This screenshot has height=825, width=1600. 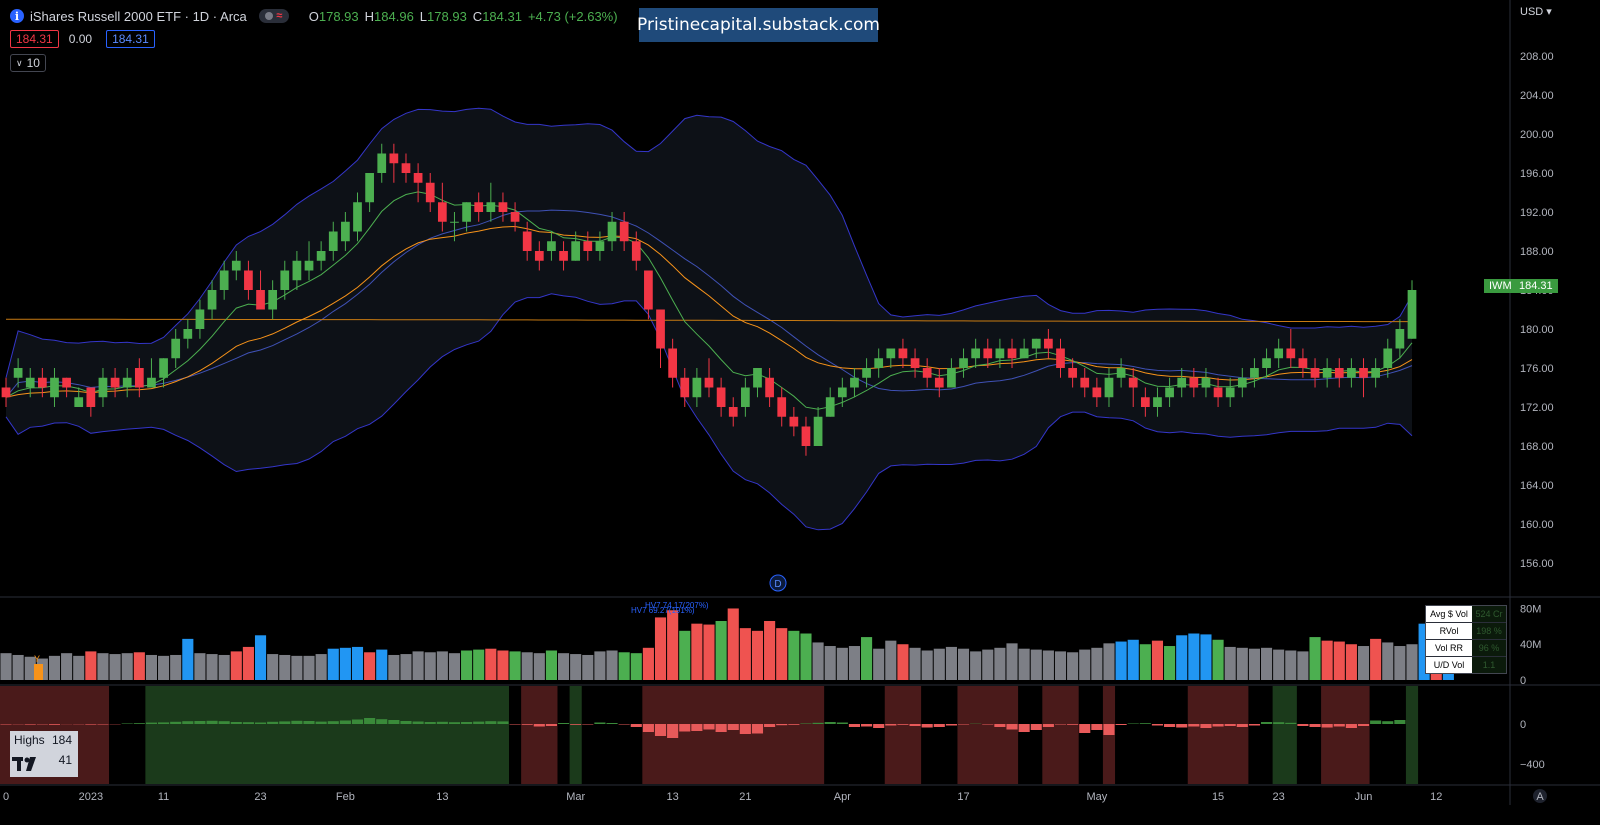 What do you see at coordinates (34, 39) in the screenshot?
I see `bid-price: 184.31` at bounding box center [34, 39].